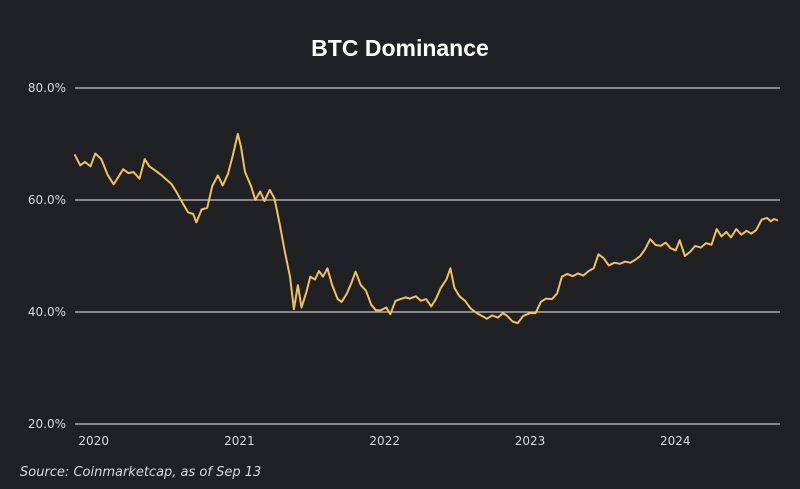 The image size is (800, 489). I want to click on x-tick-label: 2022, so click(384, 441).